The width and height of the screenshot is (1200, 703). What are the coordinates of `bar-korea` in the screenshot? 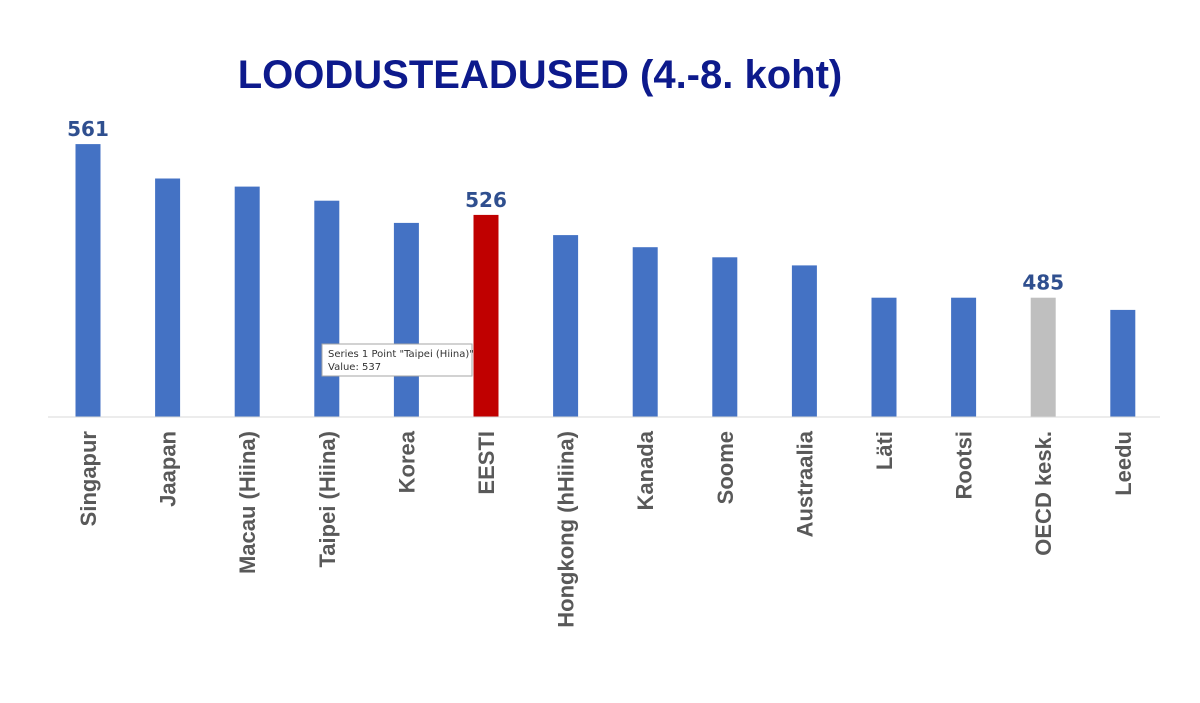 It's located at (406, 319).